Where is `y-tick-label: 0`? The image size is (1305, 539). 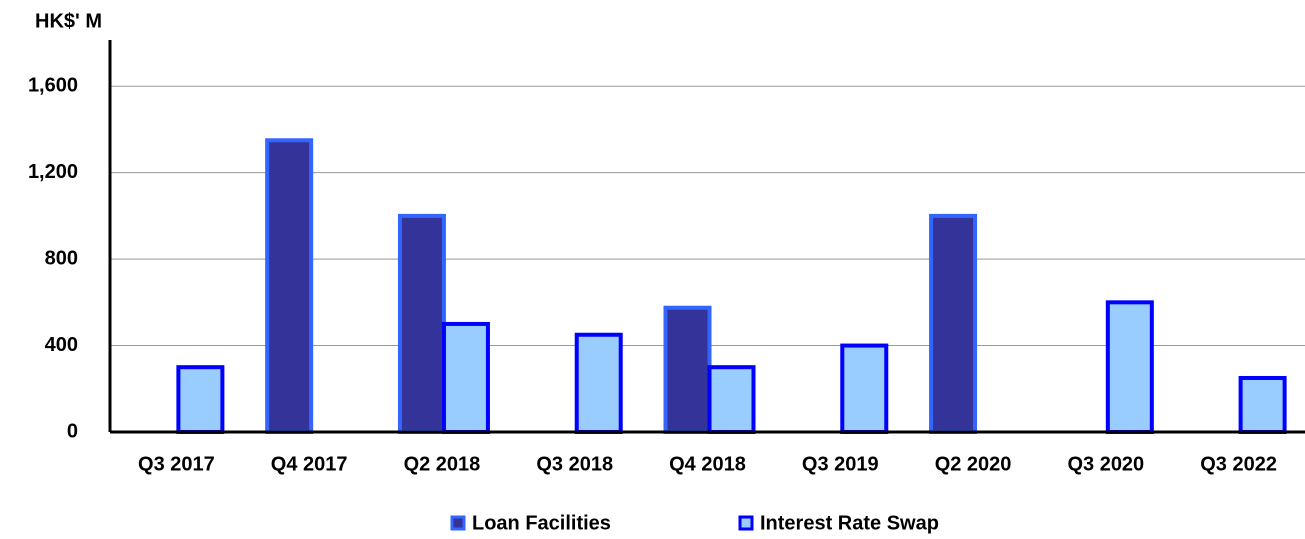
y-tick-label: 0 is located at coordinates (72, 431).